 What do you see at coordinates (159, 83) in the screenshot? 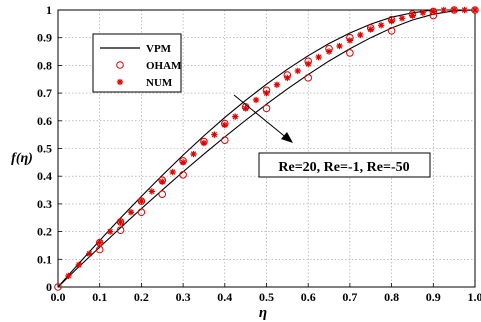
I see `legend-label: NUM` at bounding box center [159, 83].